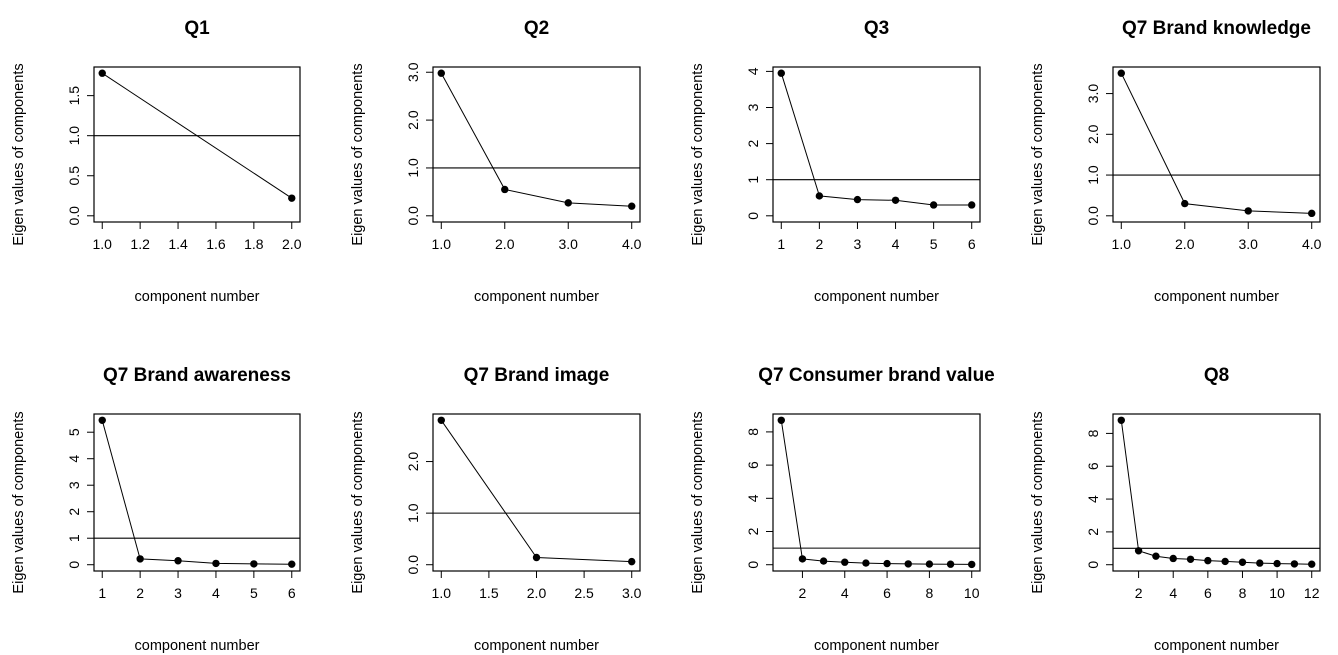  Describe the element at coordinates (1312, 244) in the screenshot. I see `x-tick-label: 4.0` at that location.